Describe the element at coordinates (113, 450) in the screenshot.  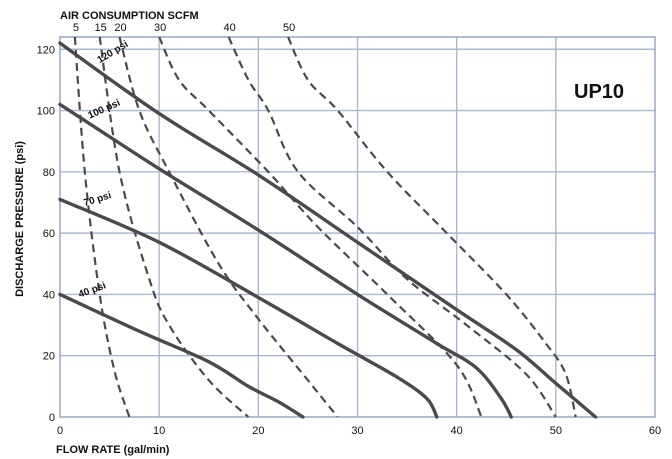
I see `x-axis-title: FLOW RATE (gal/min)` at that location.